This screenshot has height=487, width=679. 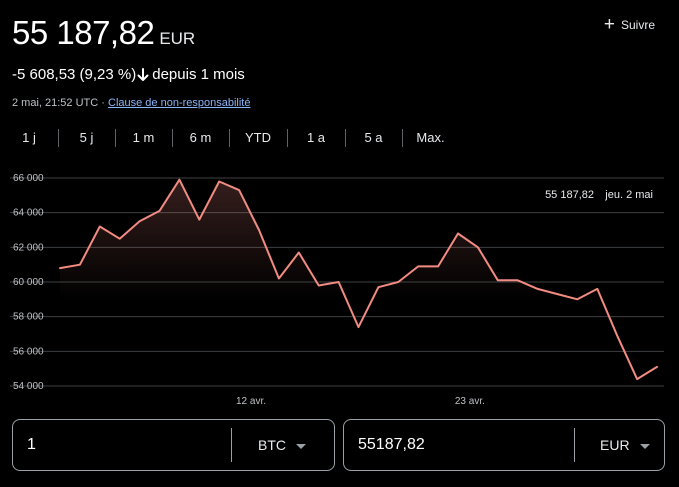 I want to click on x-tick-label: 12 avr., so click(x=251, y=401).